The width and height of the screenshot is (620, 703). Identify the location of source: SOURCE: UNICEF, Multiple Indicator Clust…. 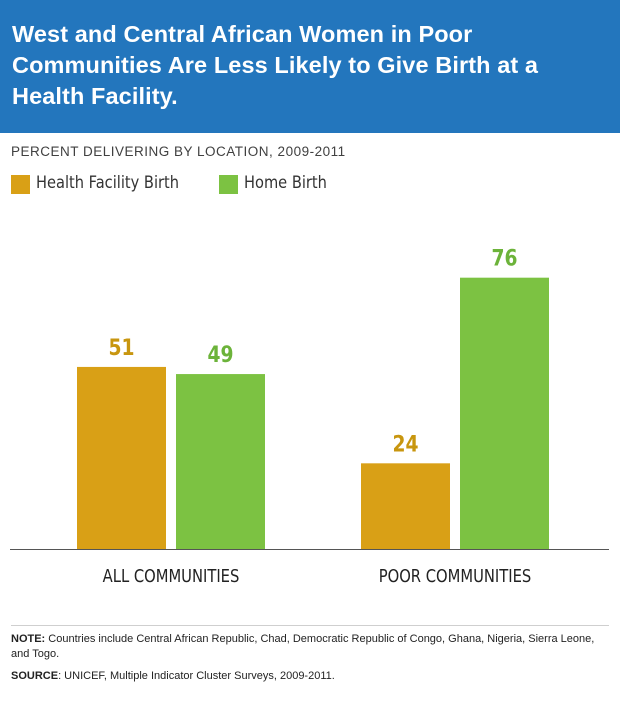
(311, 676).